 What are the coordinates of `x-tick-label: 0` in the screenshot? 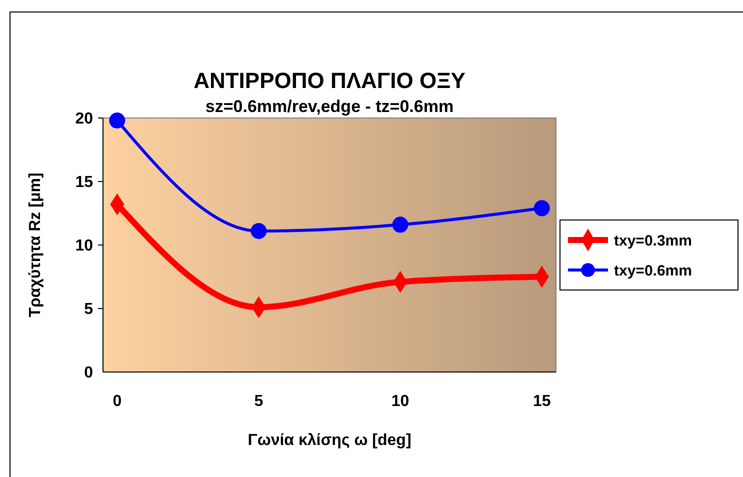 It's located at (117, 401).